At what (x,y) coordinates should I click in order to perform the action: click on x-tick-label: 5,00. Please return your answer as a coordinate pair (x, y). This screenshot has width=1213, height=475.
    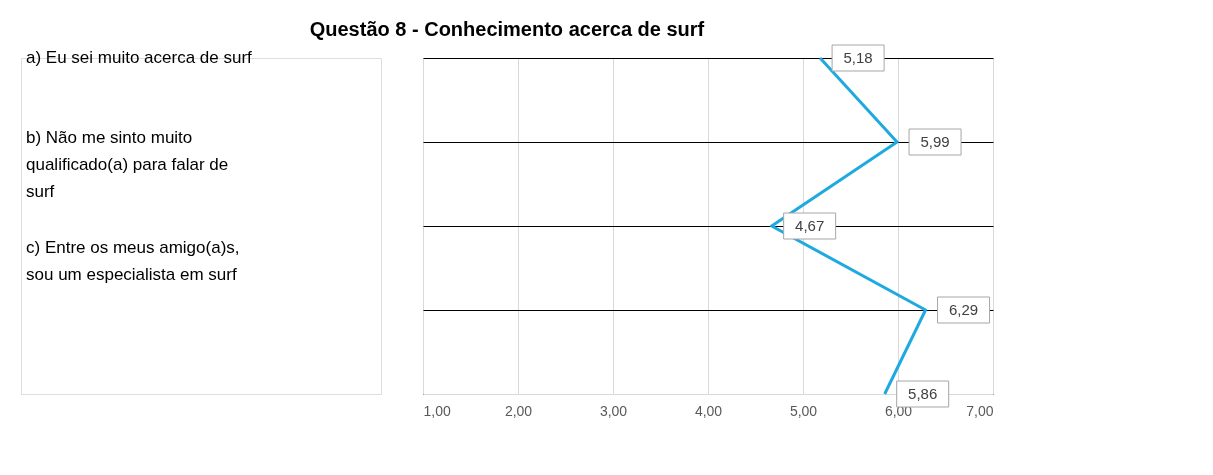
    Looking at the image, I should click on (803, 410).